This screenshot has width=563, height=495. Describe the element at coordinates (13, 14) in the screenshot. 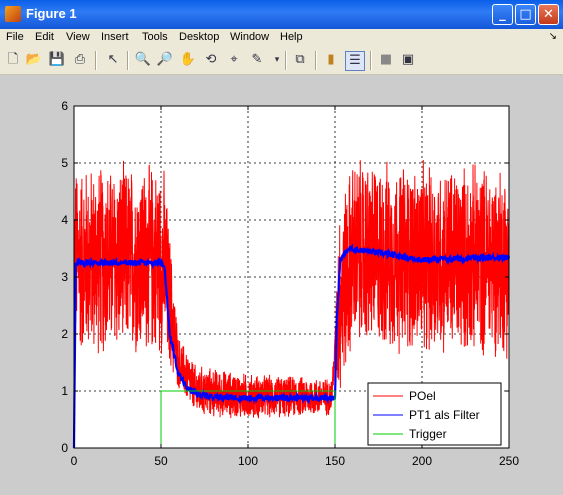

I see `matlab-logo-icon` at that location.